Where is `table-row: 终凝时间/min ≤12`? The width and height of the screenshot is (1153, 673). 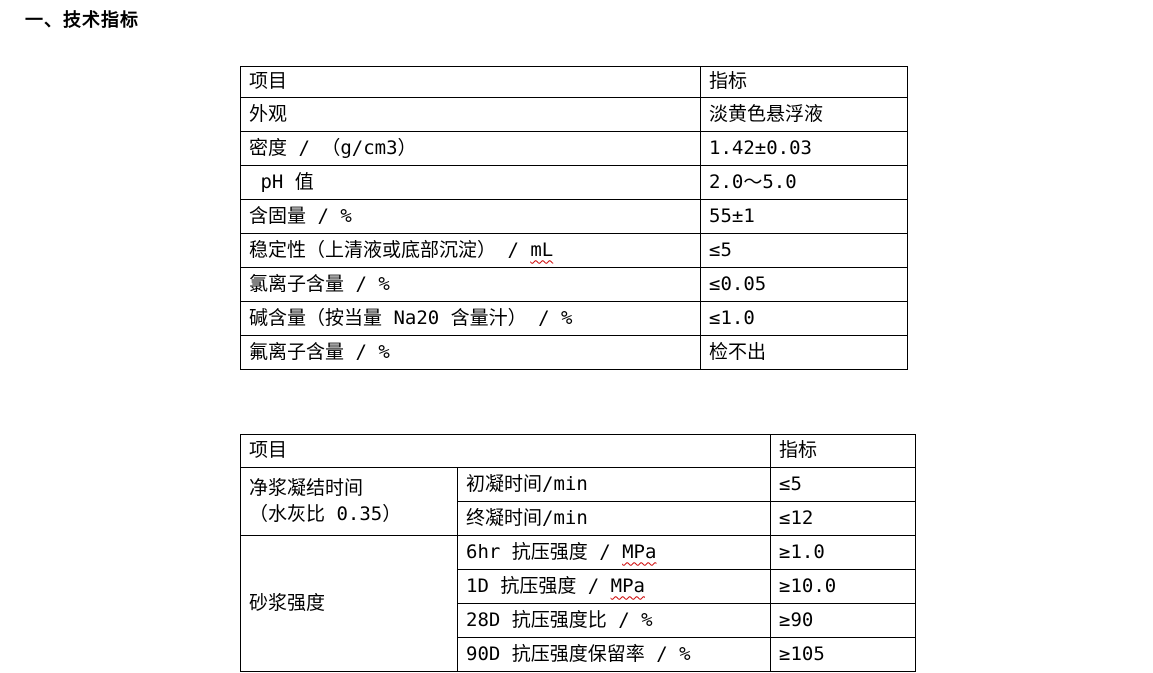 table-row: 终凝时间/min ≤12 is located at coordinates (579, 518).